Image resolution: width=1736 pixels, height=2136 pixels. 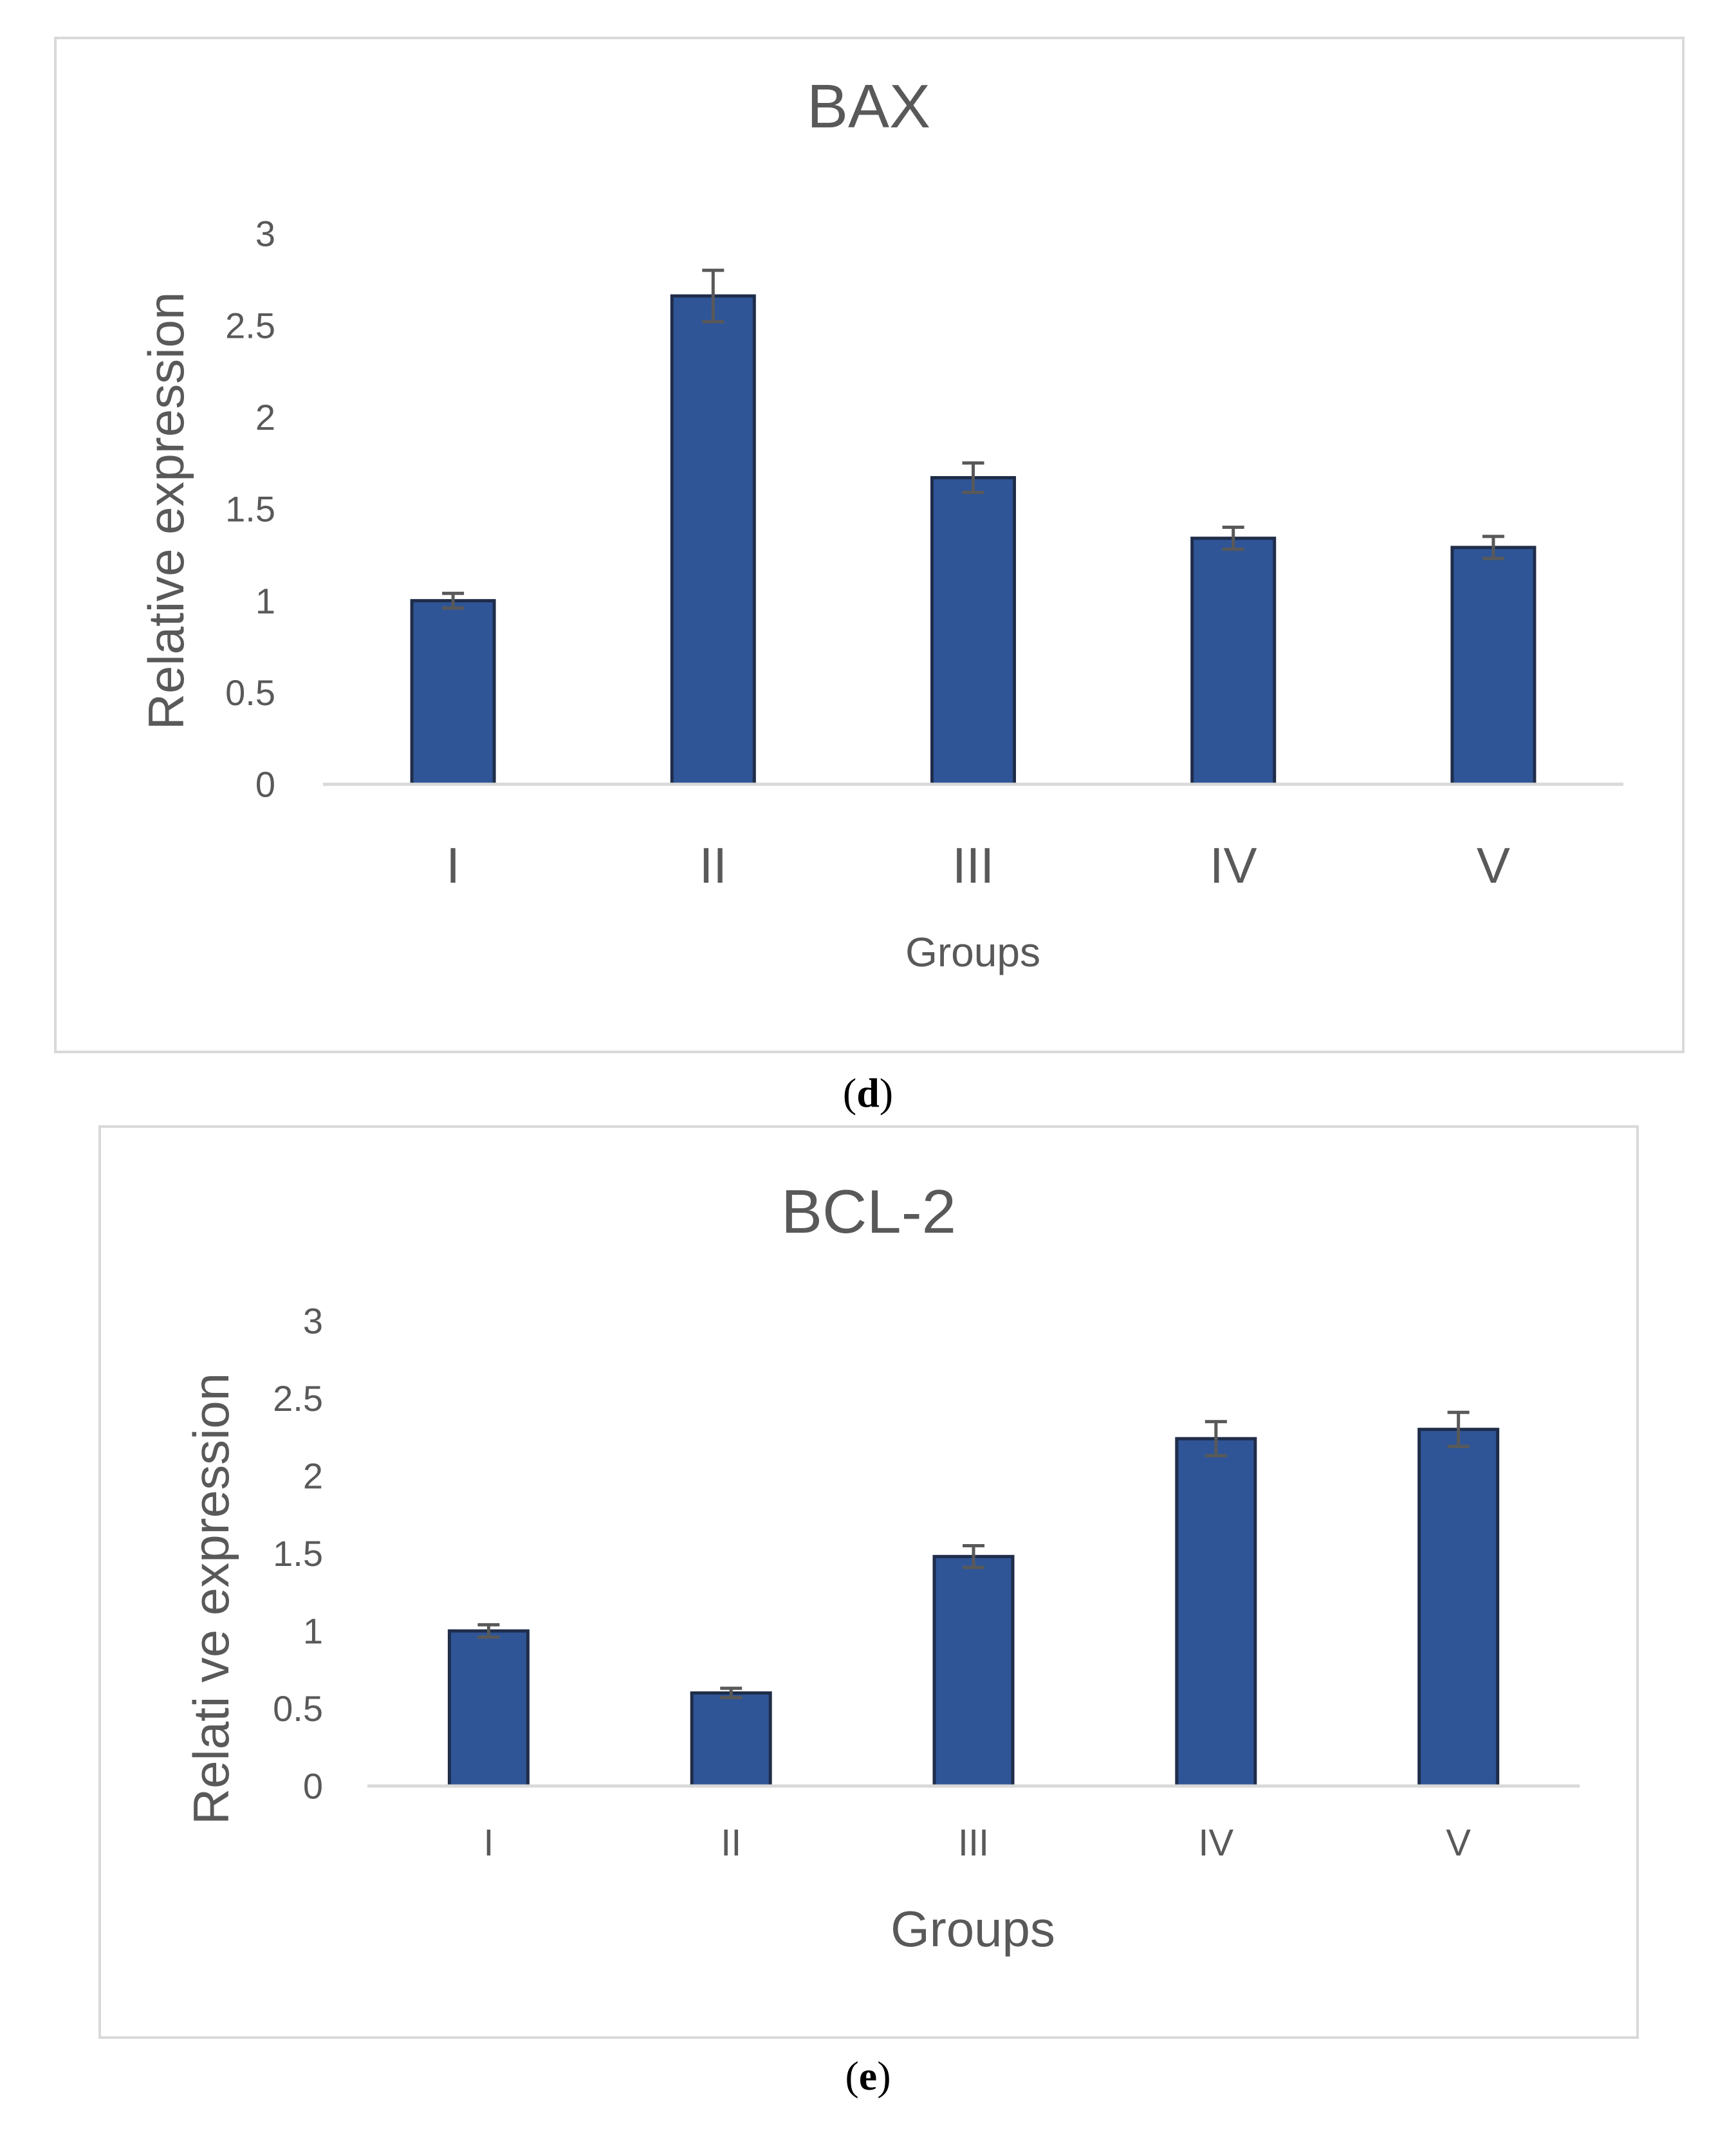 What do you see at coordinates (211, 1599) in the screenshot?
I see `y-axis-label: Relati ve expression` at bounding box center [211, 1599].